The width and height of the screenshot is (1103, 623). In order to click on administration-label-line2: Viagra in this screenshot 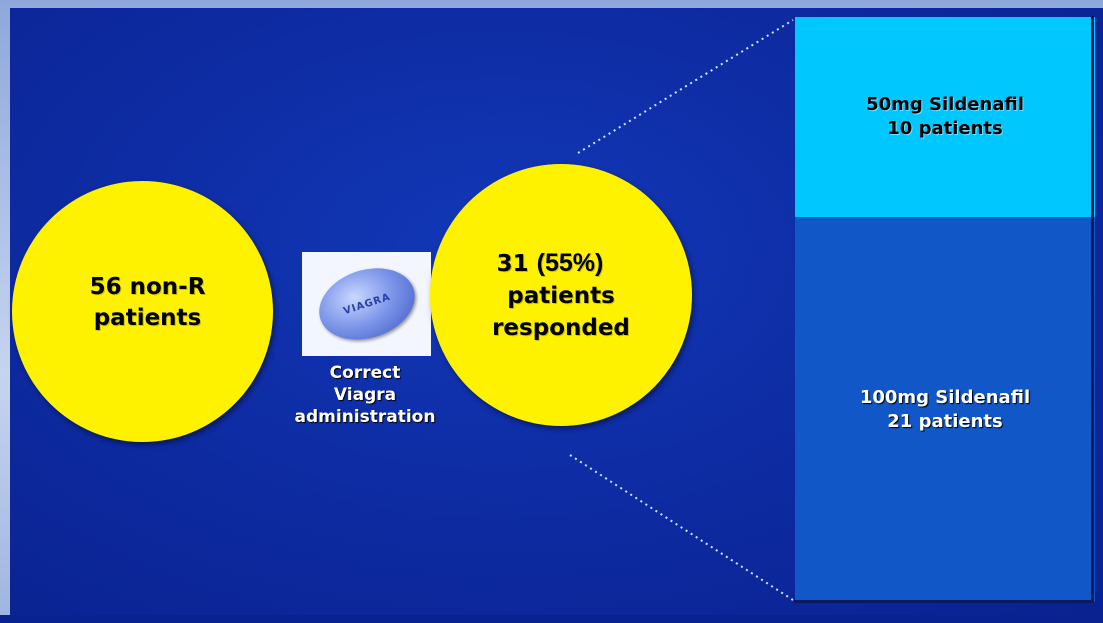, I will do `click(365, 395)`.